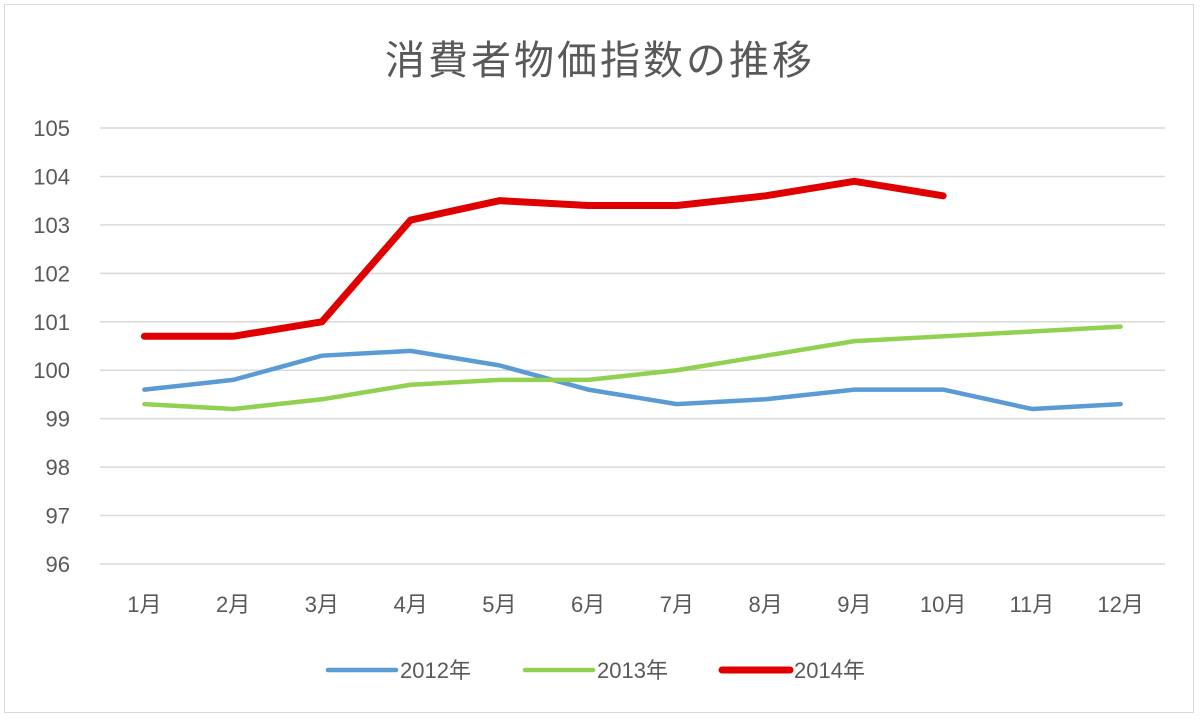  What do you see at coordinates (58, 564) in the screenshot?
I see `y-tick-label: 96` at bounding box center [58, 564].